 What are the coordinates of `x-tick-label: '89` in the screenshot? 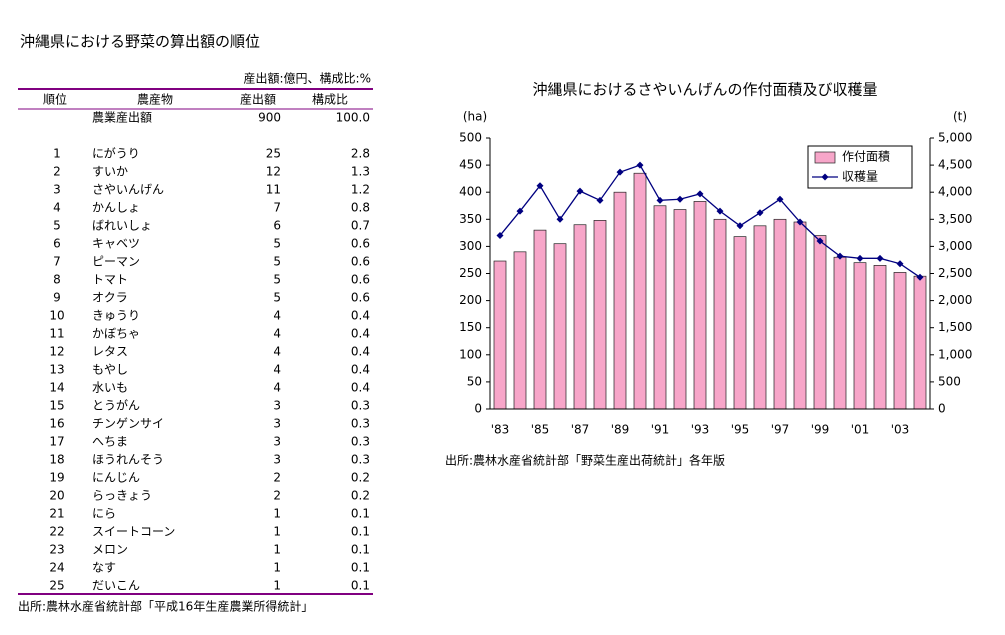 It's located at (620, 430).